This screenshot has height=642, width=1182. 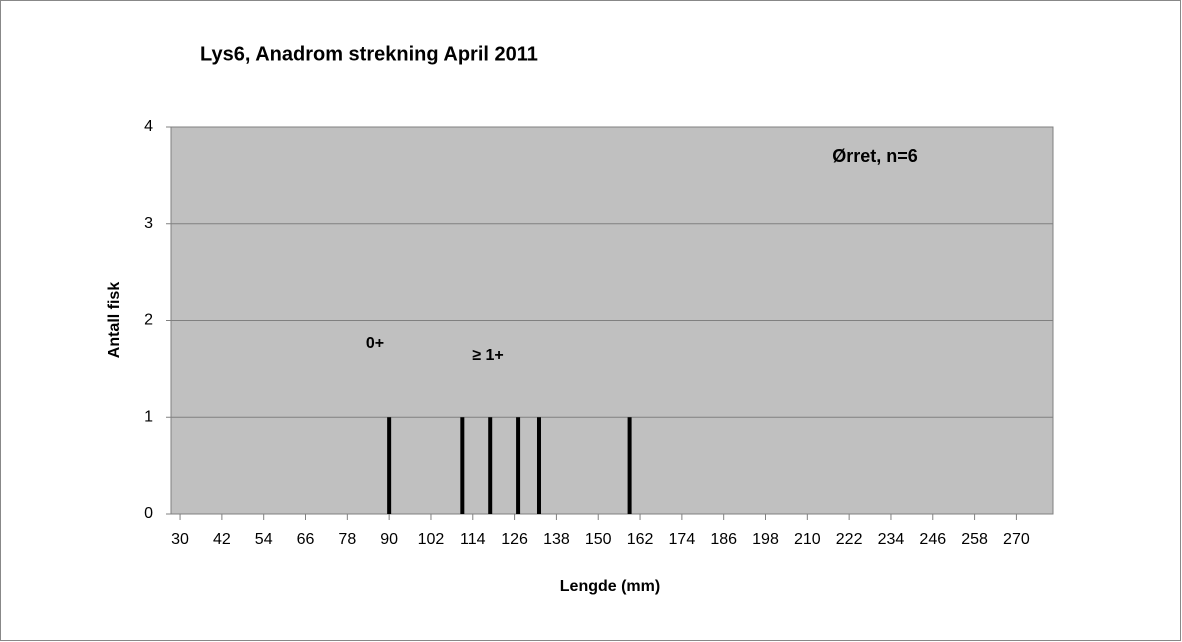 What do you see at coordinates (723, 539) in the screenshot?
I see `x-tick-label: 186` at bounding box center [723, 539].